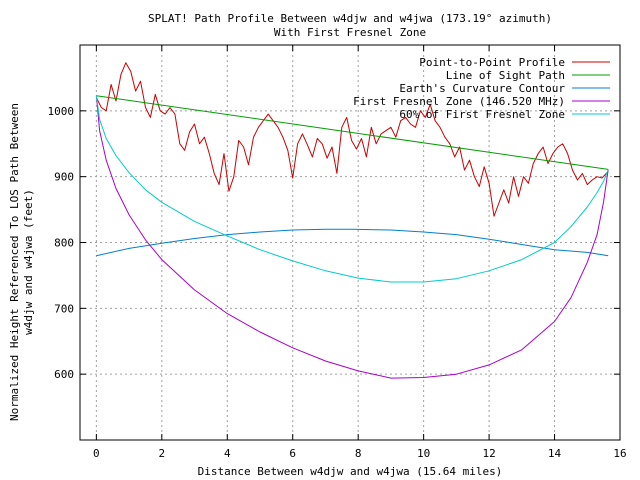  Describe the element at coordinates (61, 111) in the screenshot. I see `y-tick-label: 1000` at that location.